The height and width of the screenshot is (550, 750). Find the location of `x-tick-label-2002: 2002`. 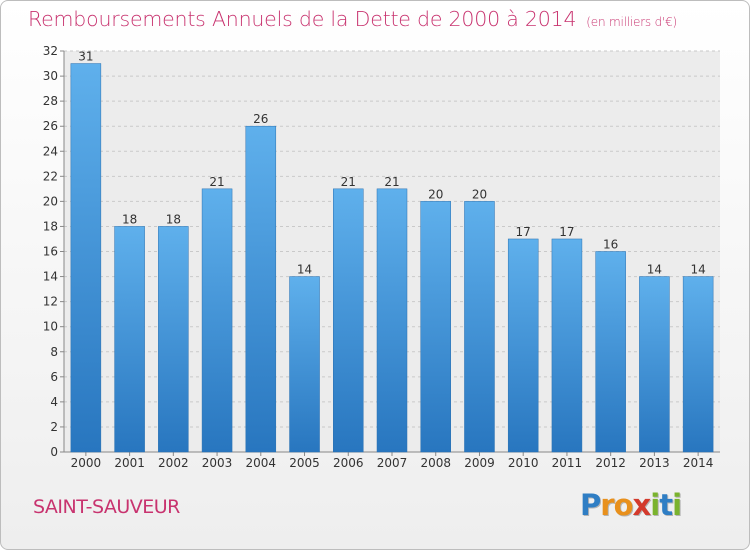

x-tick-label-2002: 2002 is located at coordinates (173, 463).